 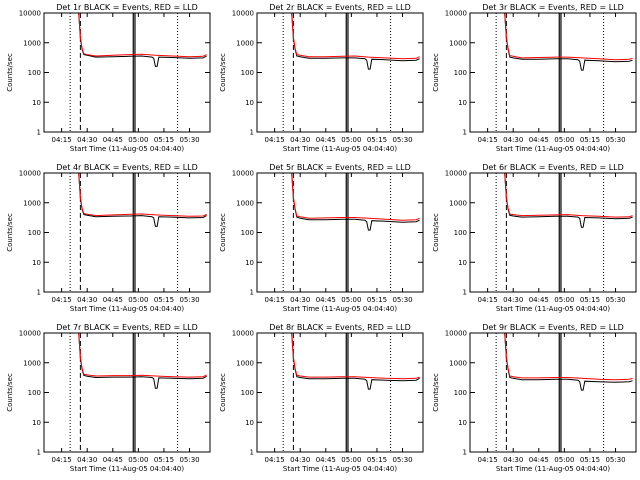 What do you see at coordinates (127, 167) in the screenshot?
I see `chart-title: Det 4r BLACK = Events, RED = LLD` at bounding box center [127, 167].